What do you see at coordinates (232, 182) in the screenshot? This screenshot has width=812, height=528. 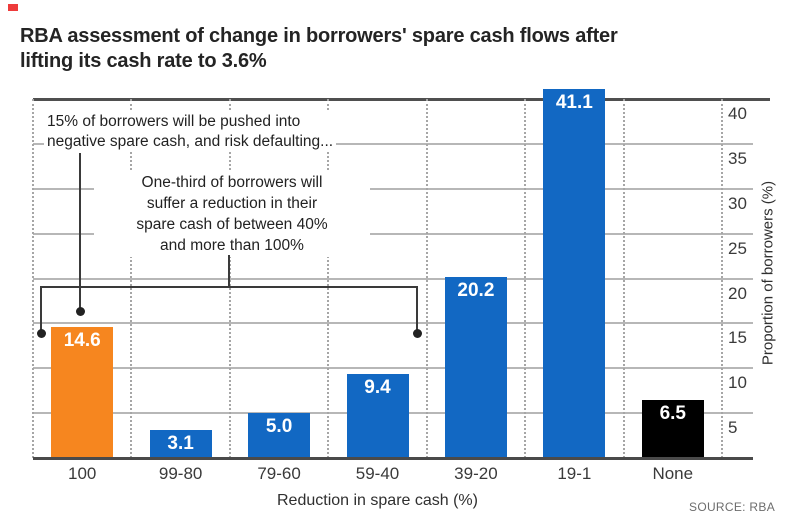 I see `annotation-line: One-third of borrowers will` at bounding box center [232, 182].